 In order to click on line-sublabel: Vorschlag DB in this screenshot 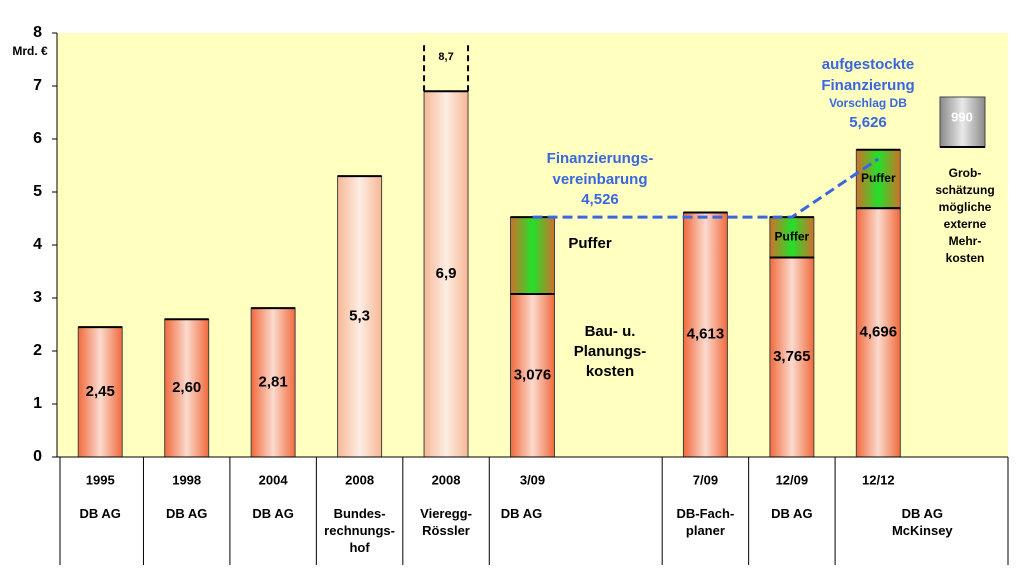, I will do `click(868, 103)`.